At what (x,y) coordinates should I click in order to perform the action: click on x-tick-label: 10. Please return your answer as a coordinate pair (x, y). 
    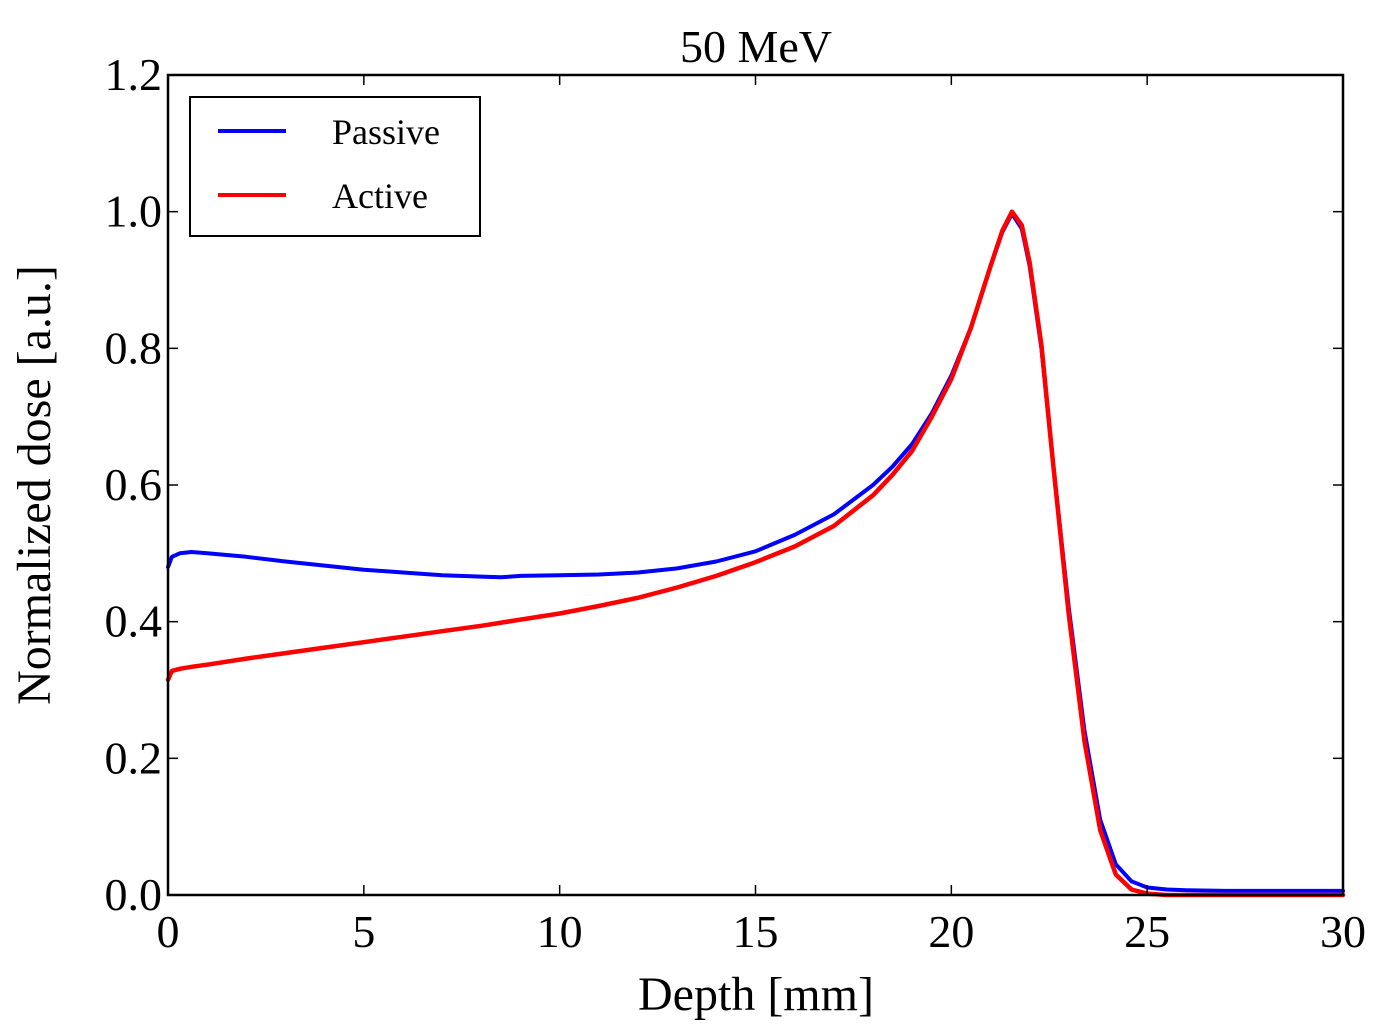
    Looking at the image, I should click on (560, 931).